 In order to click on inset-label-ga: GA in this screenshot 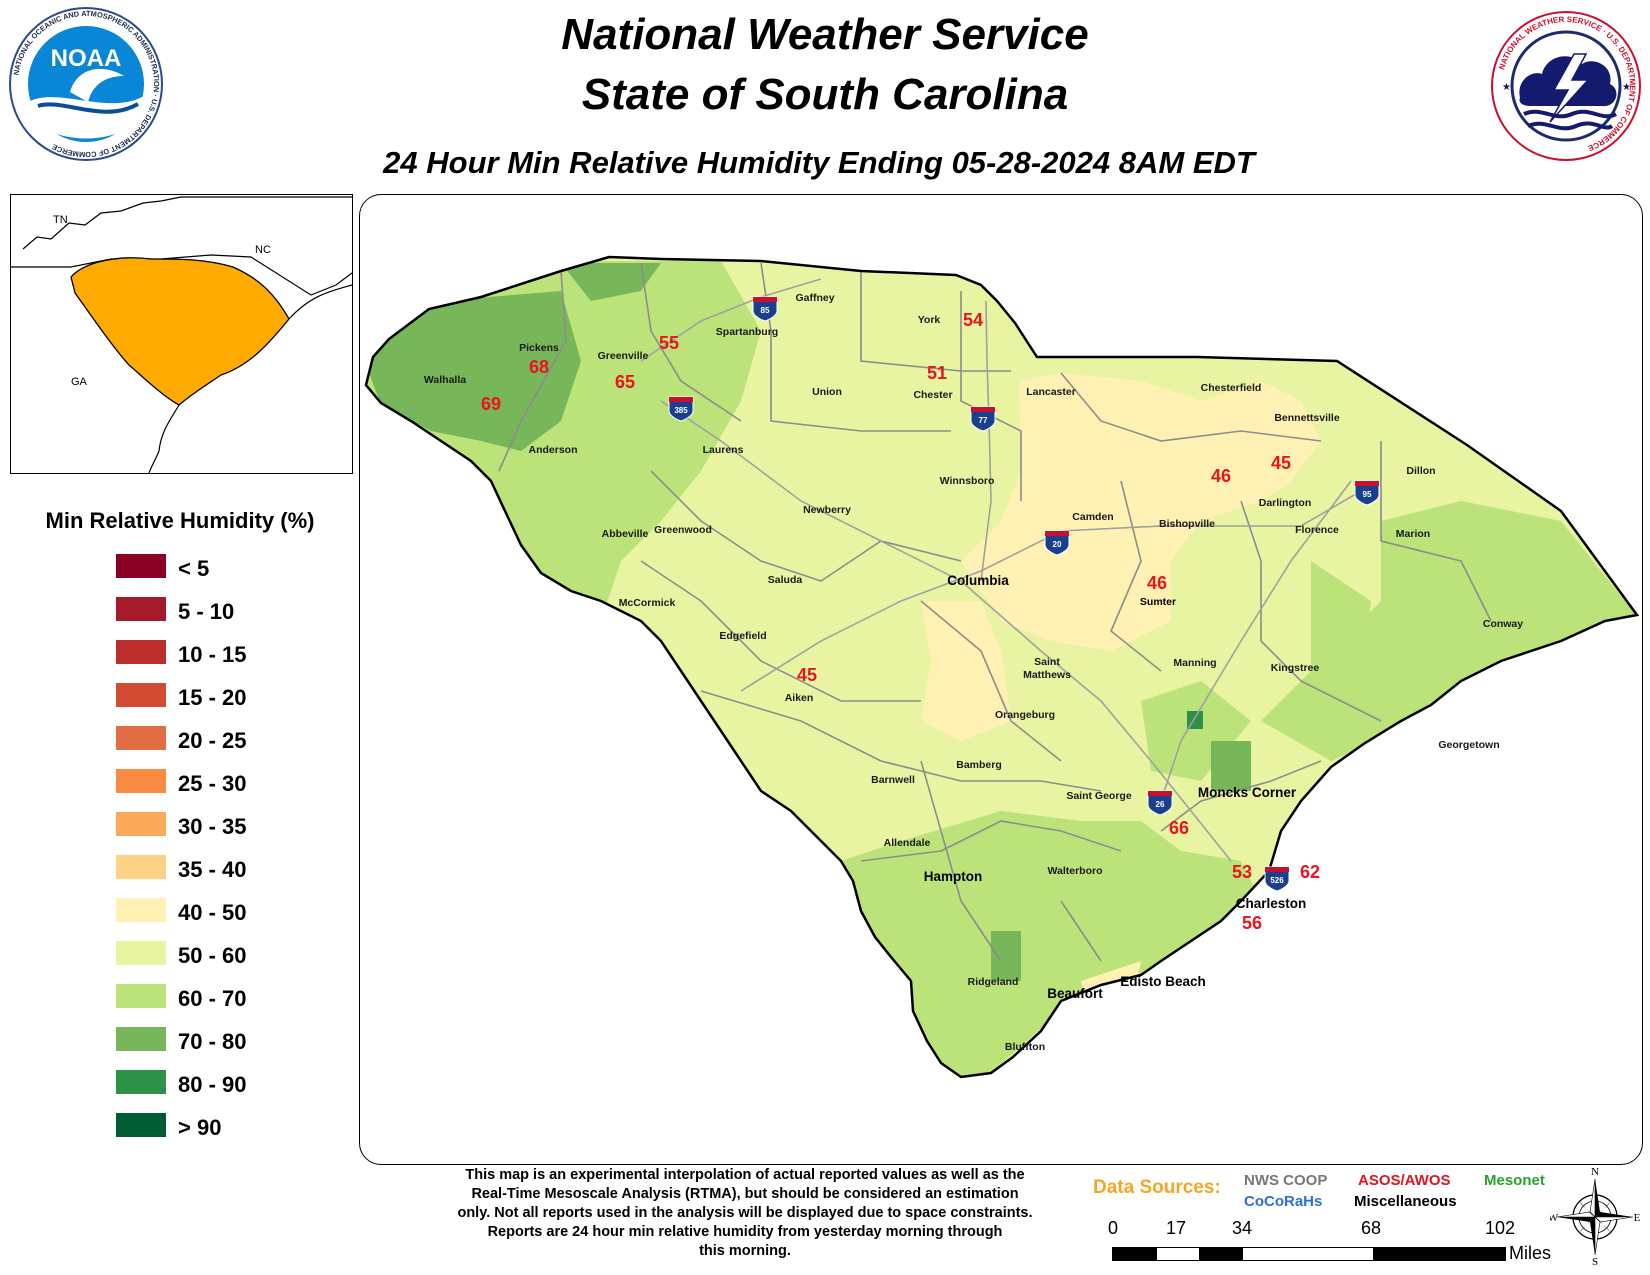, I will do `click(79, 382)`.